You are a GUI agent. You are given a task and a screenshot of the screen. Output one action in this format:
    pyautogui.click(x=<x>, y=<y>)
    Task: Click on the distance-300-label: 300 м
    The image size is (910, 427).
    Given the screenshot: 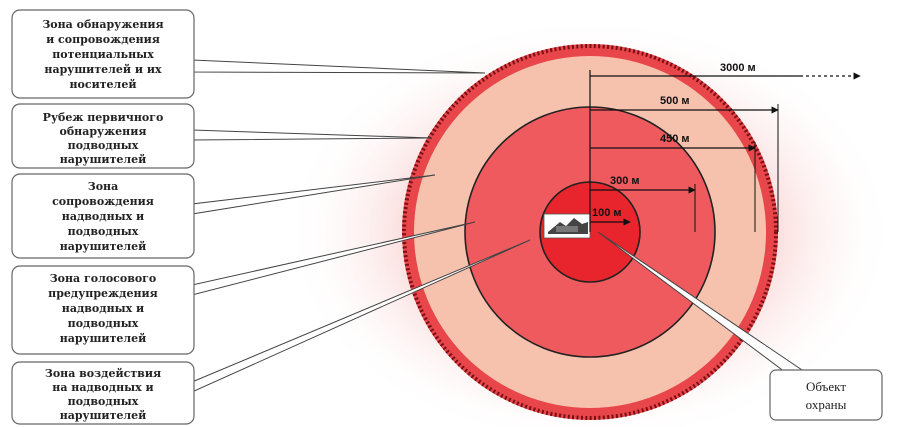 What is the action you would take?
    pyautogui.click(x=625, y=181)
    